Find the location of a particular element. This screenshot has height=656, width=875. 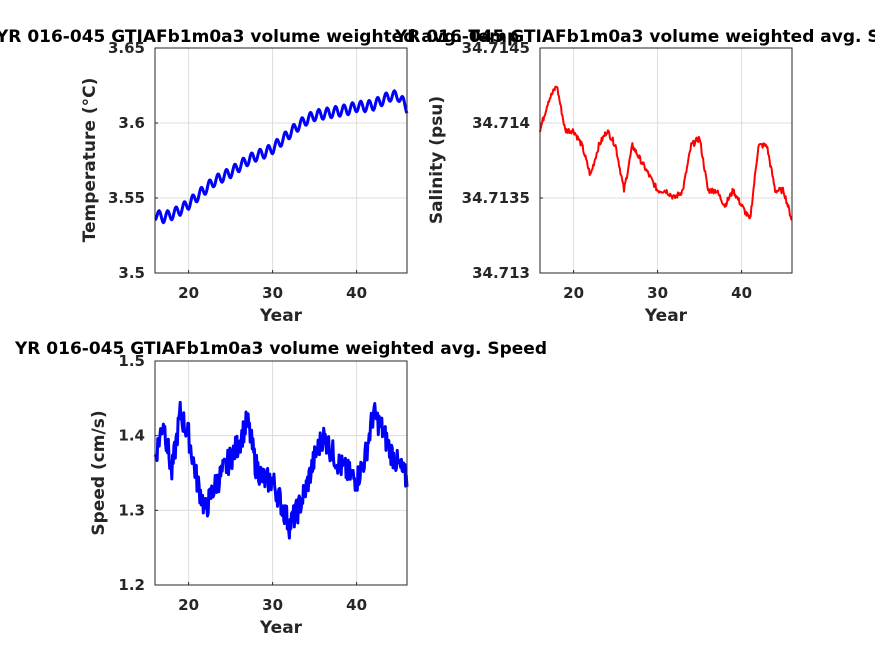

speed-ylabel: Speed (cm/s) is located at coordinates (99, 472).